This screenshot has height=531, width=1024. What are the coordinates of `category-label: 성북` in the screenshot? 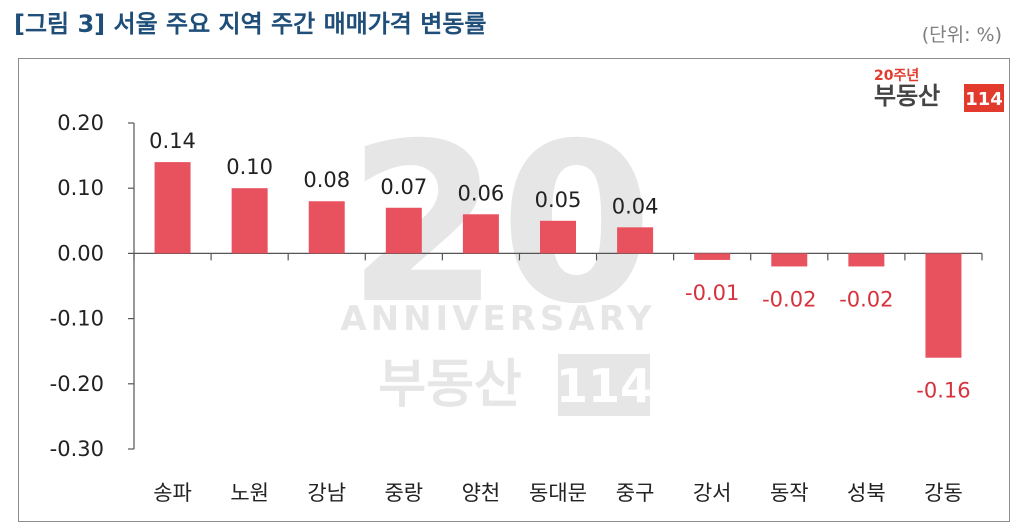 It's located at (866, 493).